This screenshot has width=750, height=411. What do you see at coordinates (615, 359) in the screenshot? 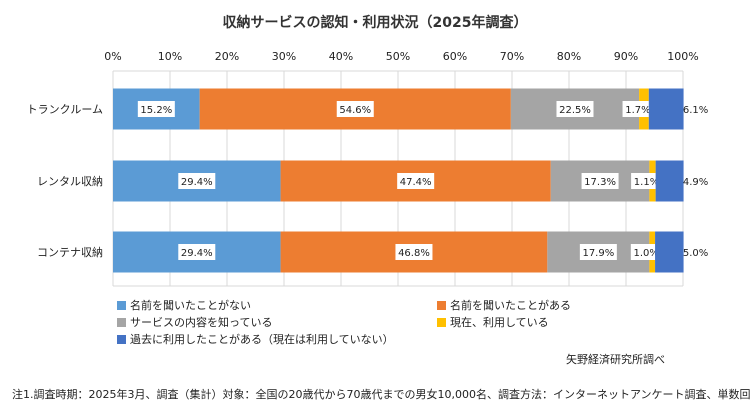
I see `source-note: 矢野経済研究所調べ` at bounding box center [615, 359].